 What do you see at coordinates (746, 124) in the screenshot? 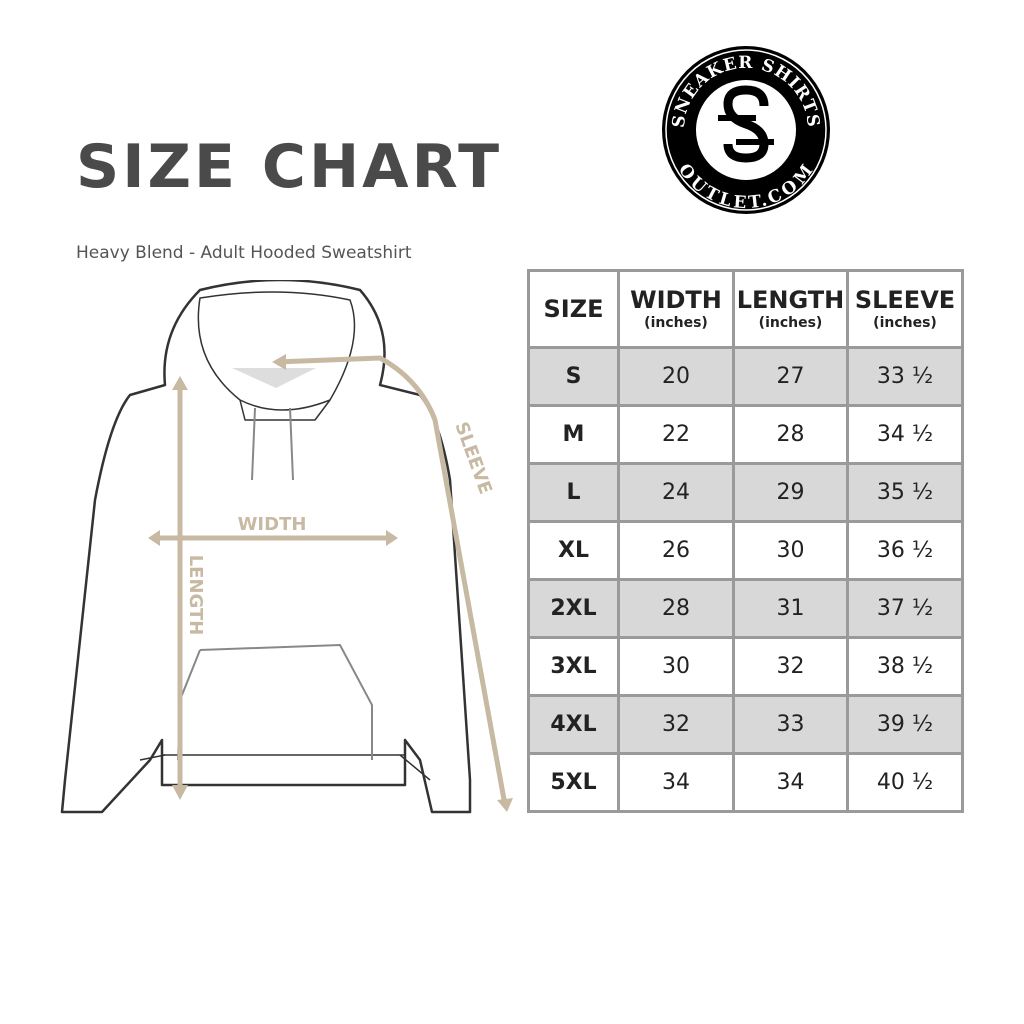
I see `monogram-icon` at bounding box center [746, 124].